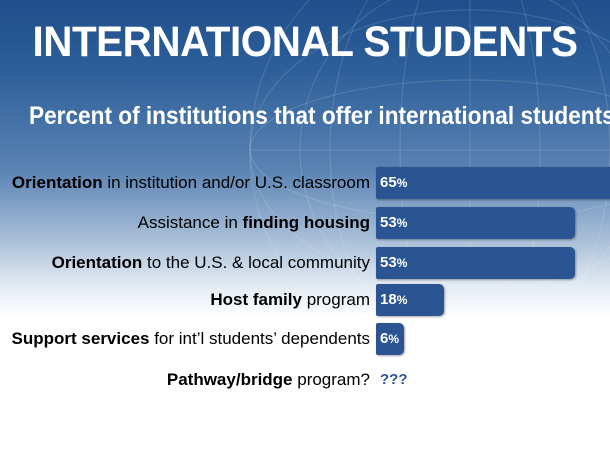 The height and width of the screenshot is (458, 610). I want to click on unknown-value-label: ???, so click(394, 379).